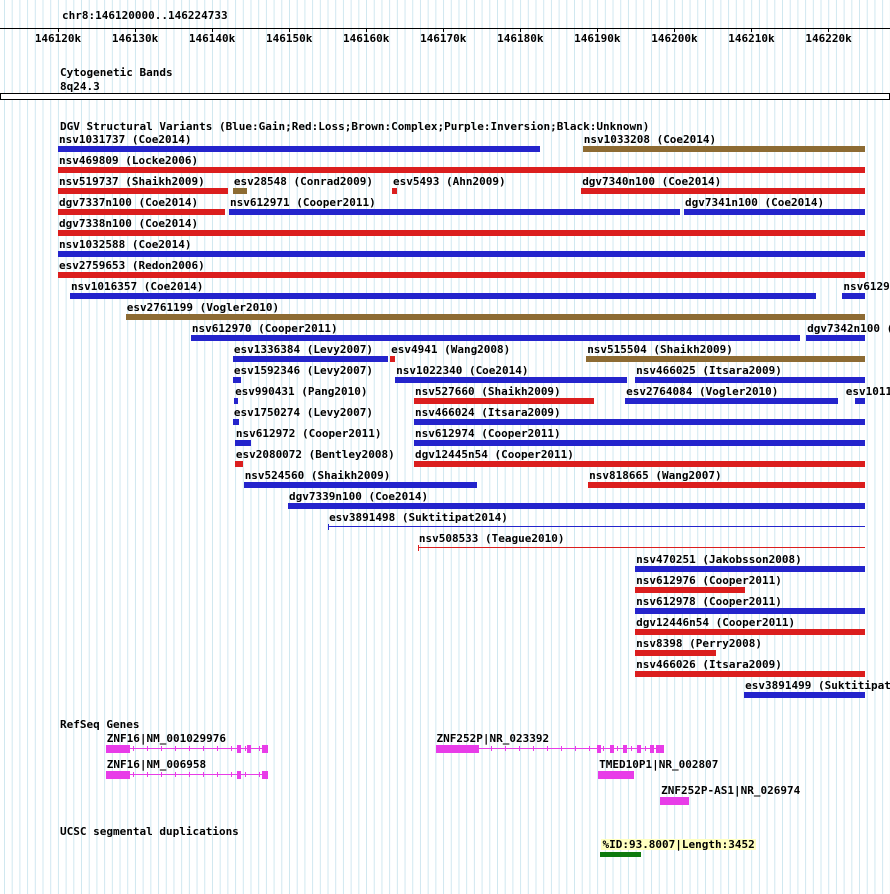 The width and height of the screenshot is (890, 894). Describe the element at coordinates (755, 202) in the screenshot. I see `variant-label: dgv7341n100 (Coe2014)` at that location.